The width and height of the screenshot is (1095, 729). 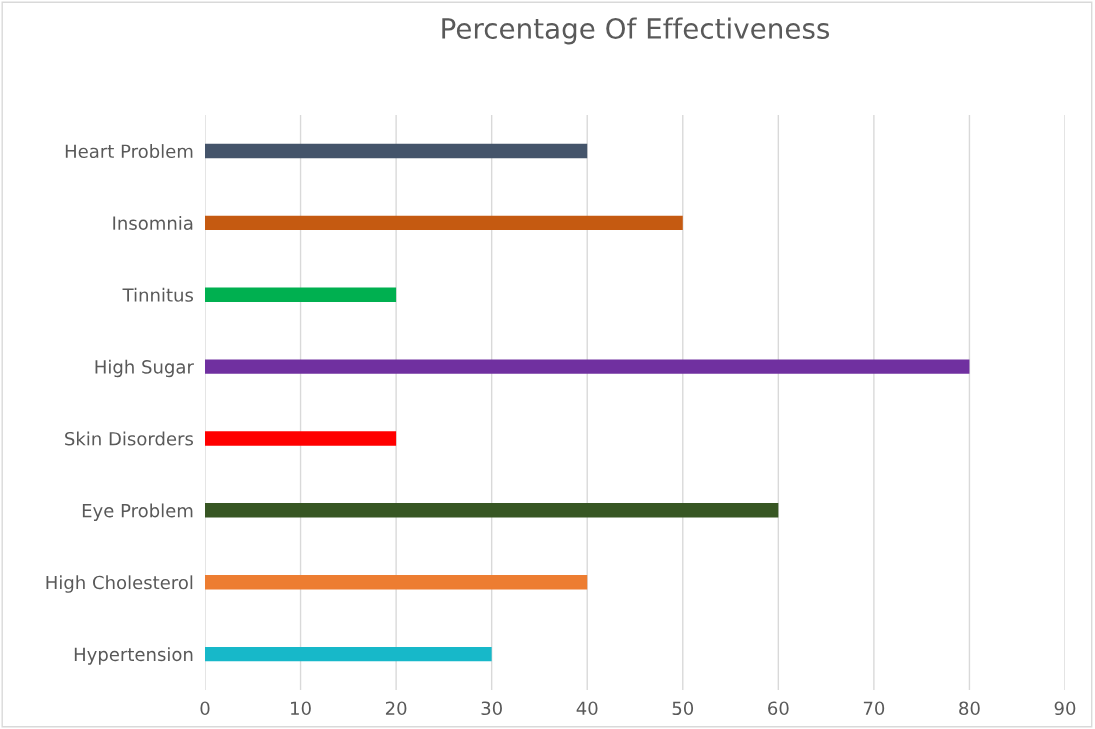 What do you see at coordinates (874, 708) in the screenshot?
I see `x-tick-label: 70` at bounding box center [874, 708].